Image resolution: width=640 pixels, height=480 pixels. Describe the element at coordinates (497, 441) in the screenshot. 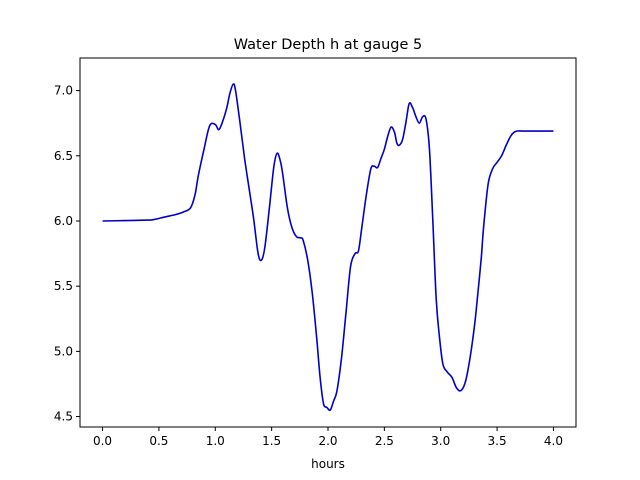

I see `x-tick-label: 3.5` at that location.